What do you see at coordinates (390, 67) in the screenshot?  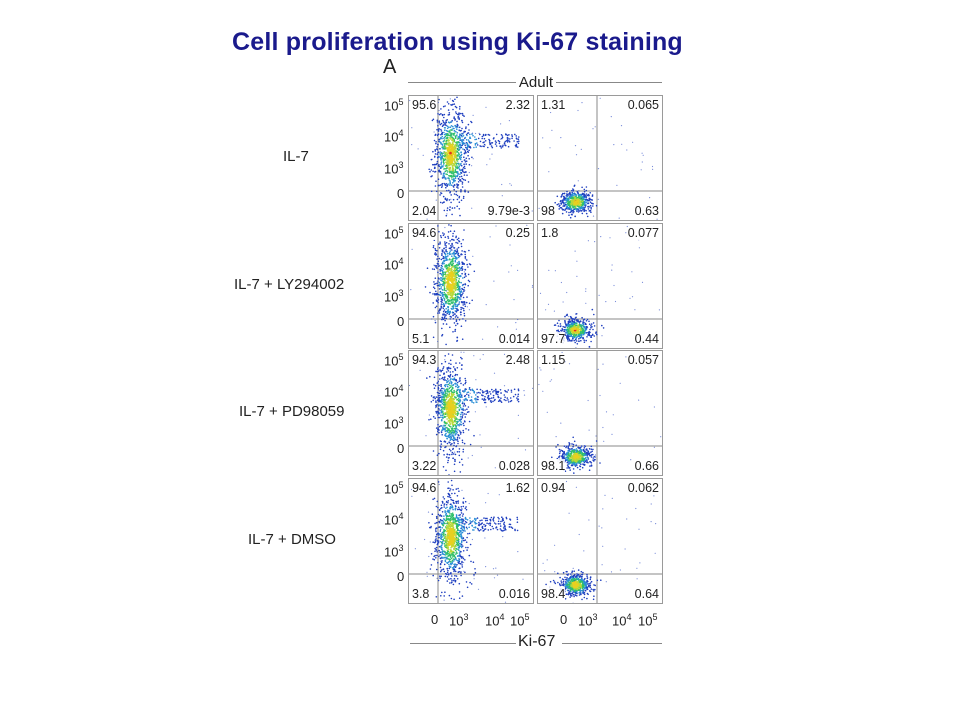 I see `panel-letter: A` at bounding box center [390, 67].